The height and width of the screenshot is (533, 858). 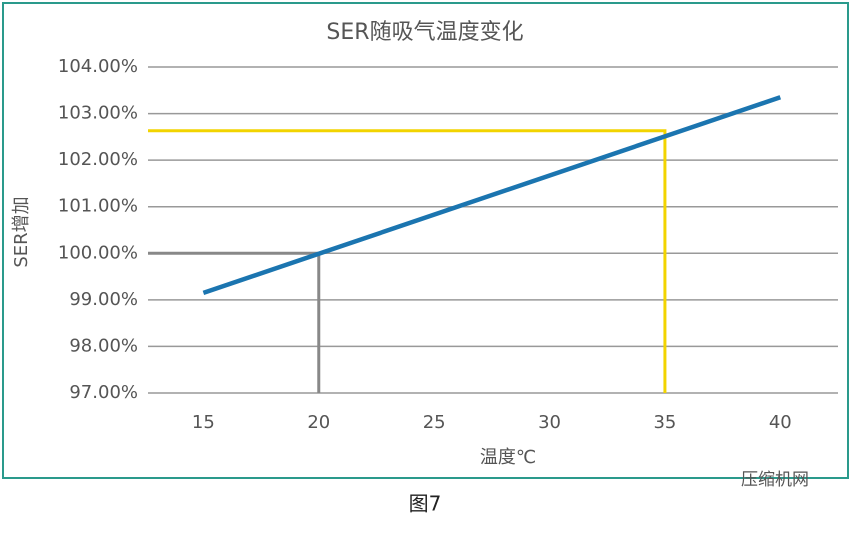 I want to click on y-tick-label: 101.00%, so click(x=98, y=206).